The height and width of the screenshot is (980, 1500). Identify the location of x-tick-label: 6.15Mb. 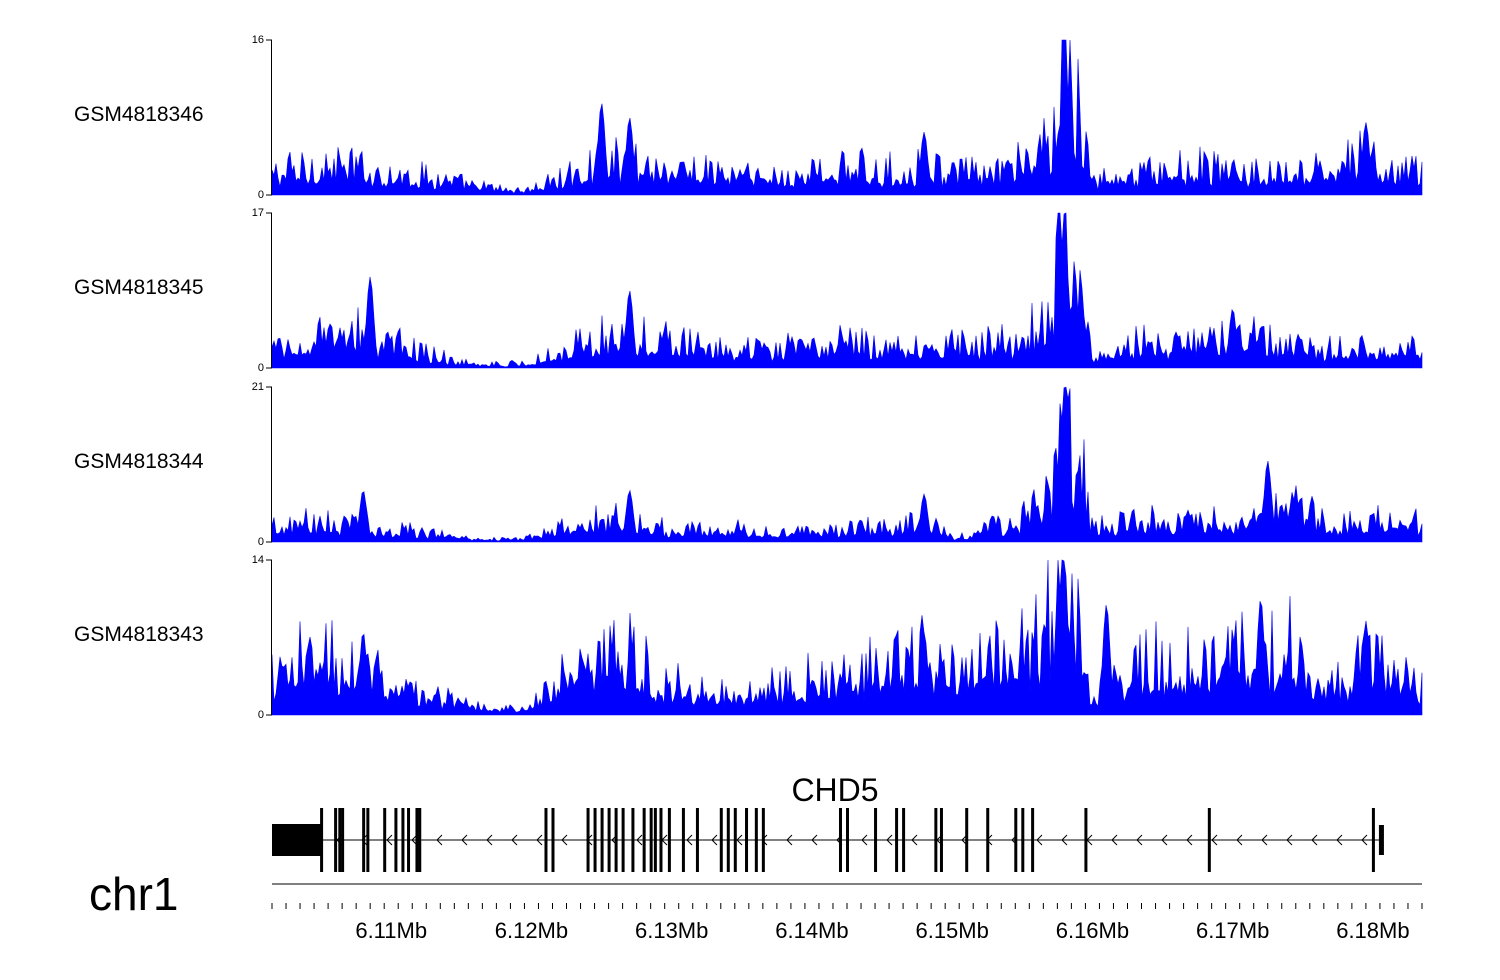
(952, 930).